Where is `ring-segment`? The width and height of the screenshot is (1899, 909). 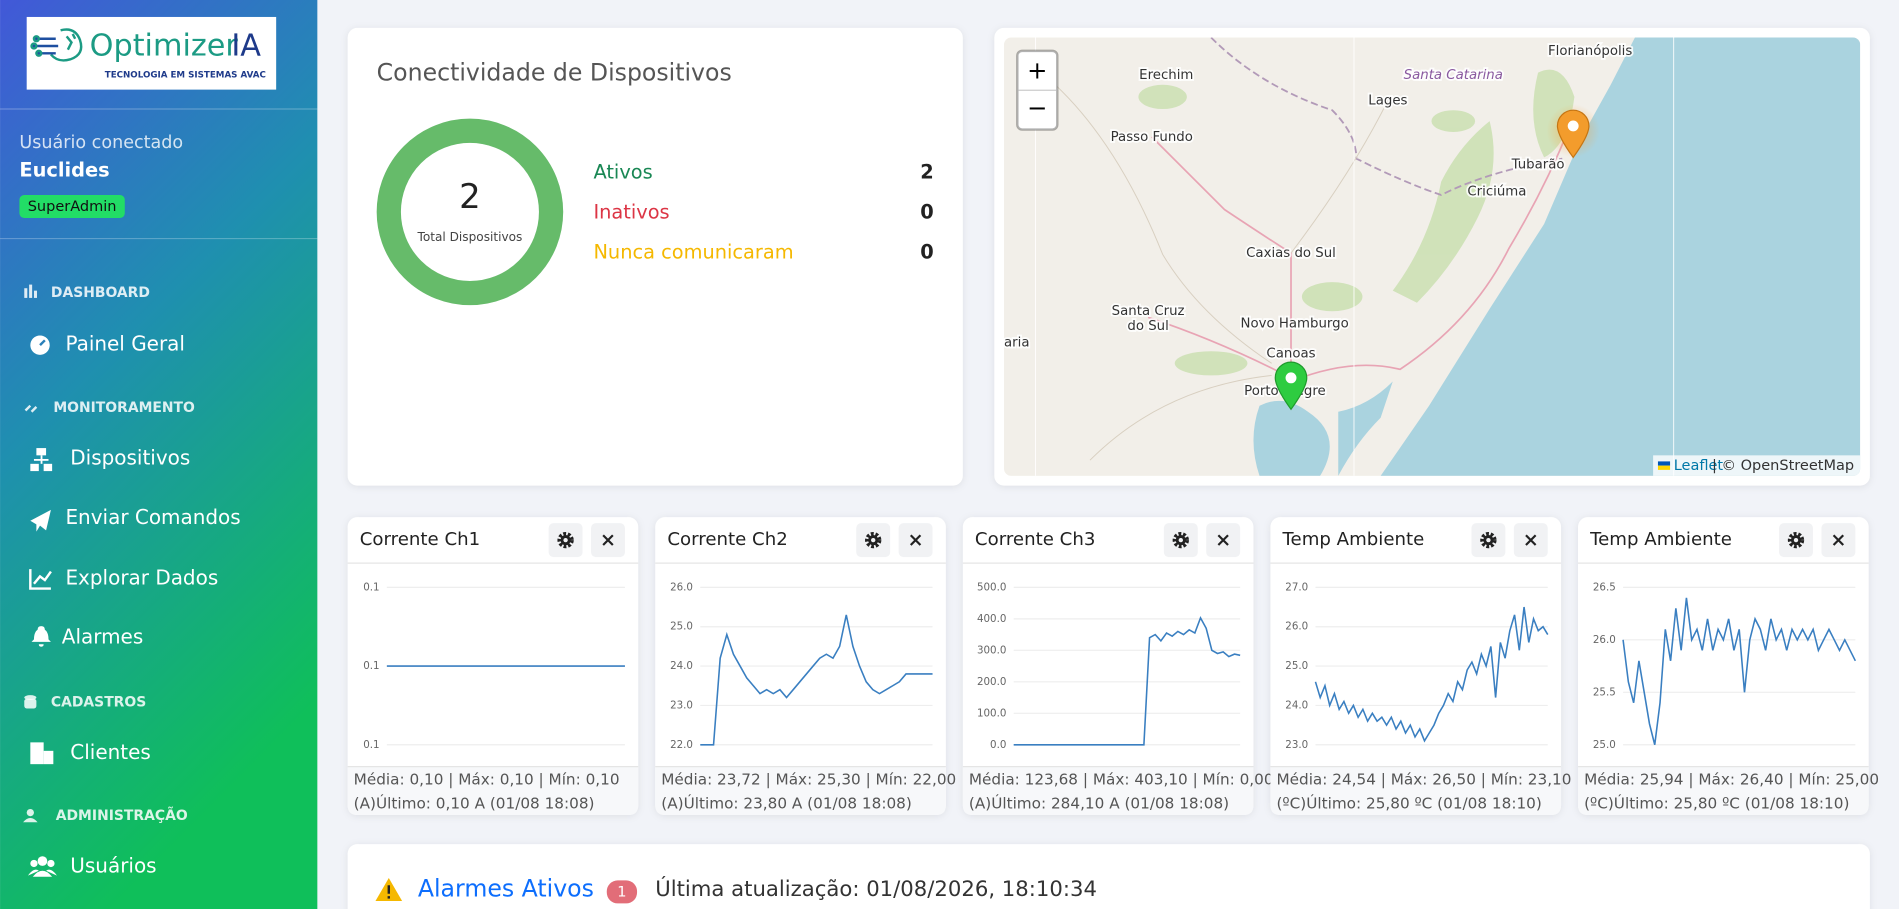
ring-segment is located at coordinates (470, 212).